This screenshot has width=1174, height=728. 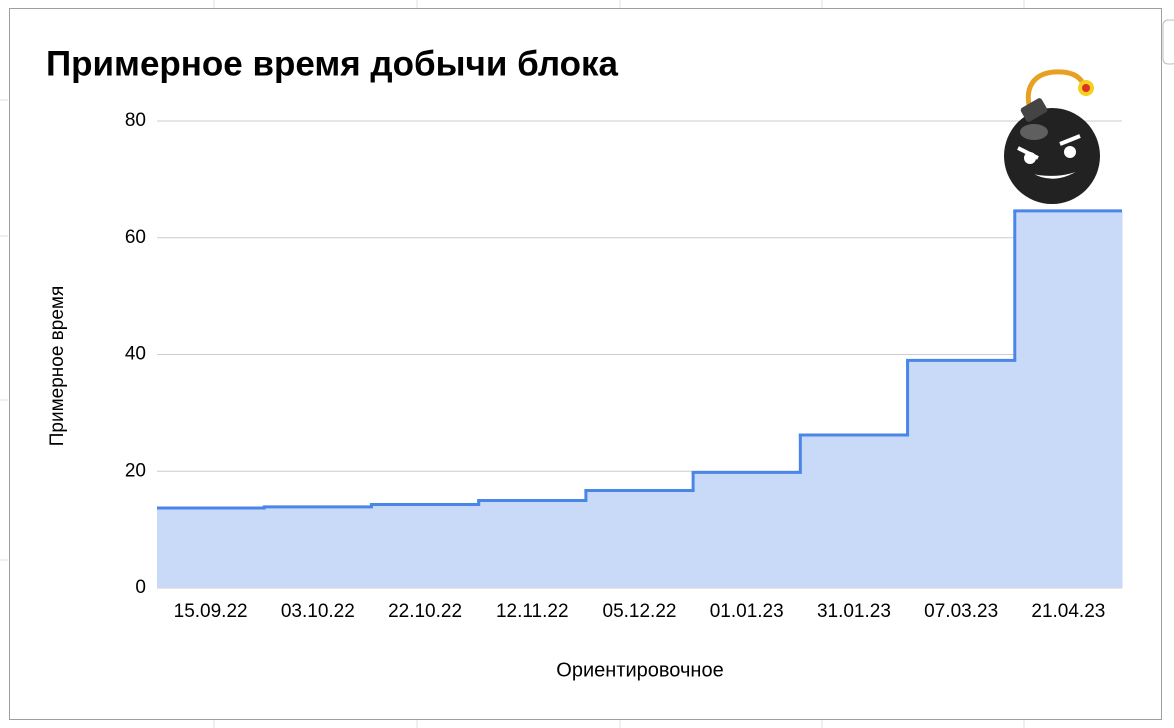 What do you see at coordinates (854, 611) in the screenshot?
I see `x-tick-label: 31.01.23` at bounding box center [854, 611].